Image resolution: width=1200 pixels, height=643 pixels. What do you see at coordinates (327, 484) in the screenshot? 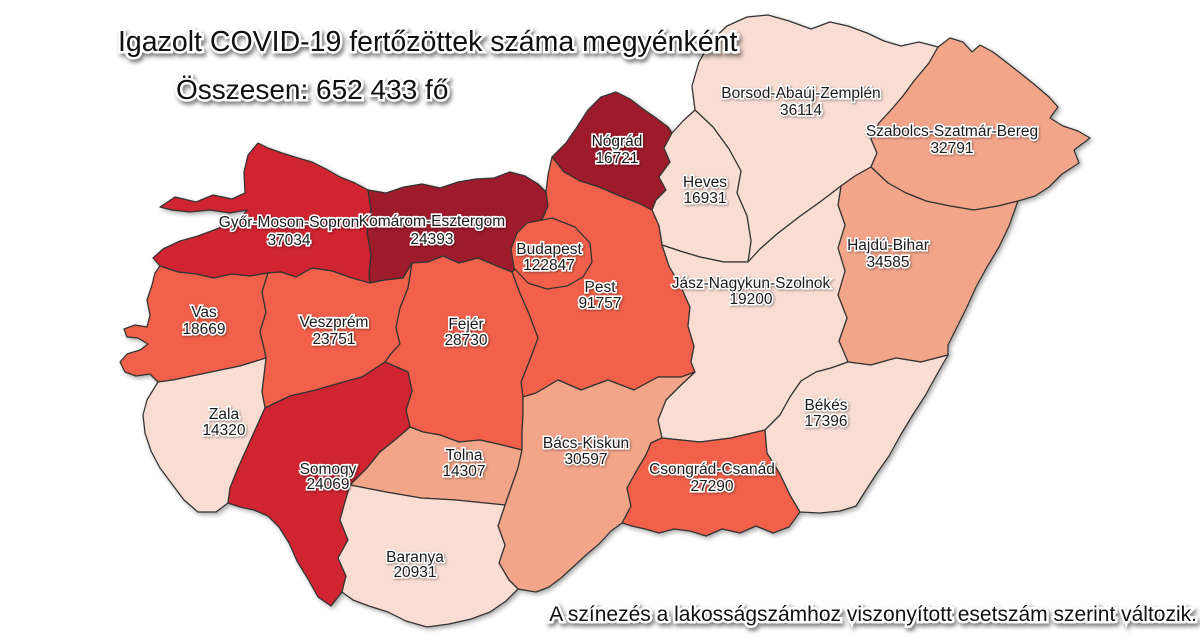
I see `county-value-somogy: 24069` at bounding box center [327, 484].